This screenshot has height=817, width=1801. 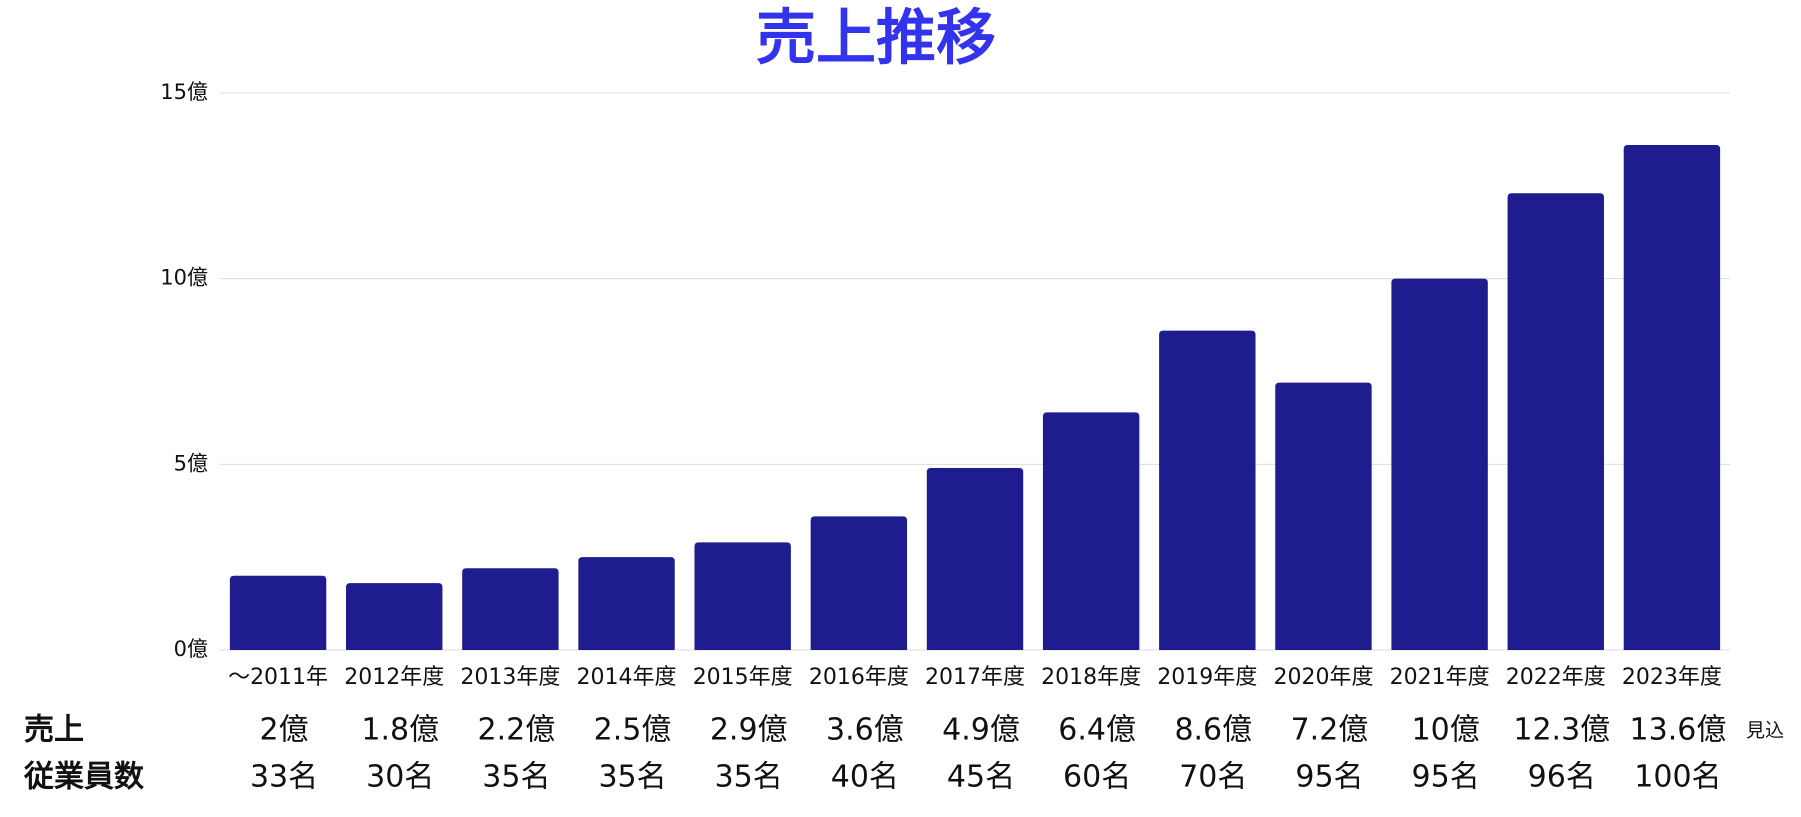 I want to click on x-tick-label: 2018年度, so click(x=1091, y=677).